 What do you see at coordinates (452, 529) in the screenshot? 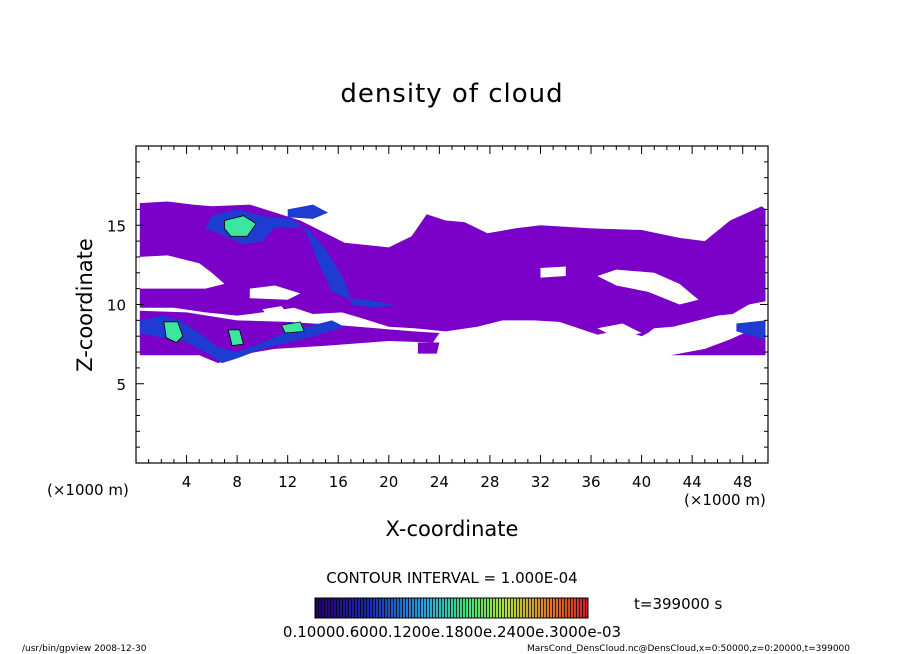
I see `x-axis-label: X-coordinate` at bounding box center [452, 529].